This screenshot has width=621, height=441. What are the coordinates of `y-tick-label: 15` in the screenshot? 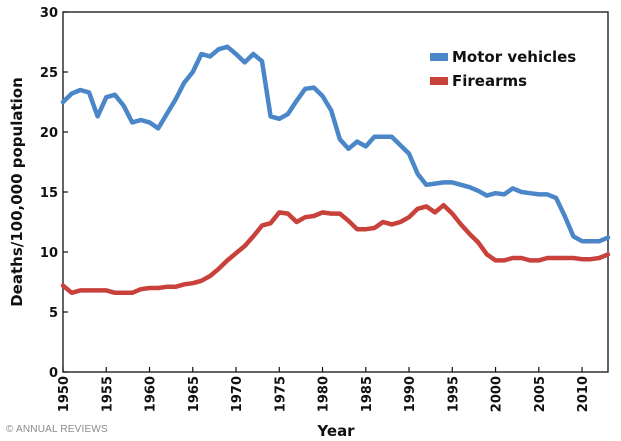 It's located at (49, 193).